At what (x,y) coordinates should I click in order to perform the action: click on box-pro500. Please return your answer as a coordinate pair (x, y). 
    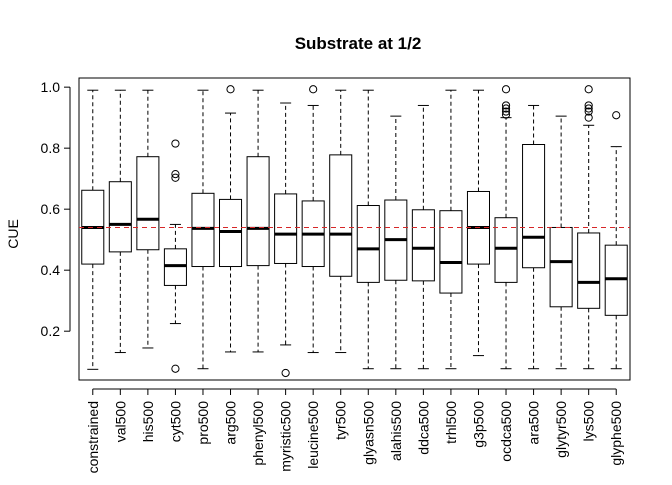
    Looking at the image, I should click on (203, 229).